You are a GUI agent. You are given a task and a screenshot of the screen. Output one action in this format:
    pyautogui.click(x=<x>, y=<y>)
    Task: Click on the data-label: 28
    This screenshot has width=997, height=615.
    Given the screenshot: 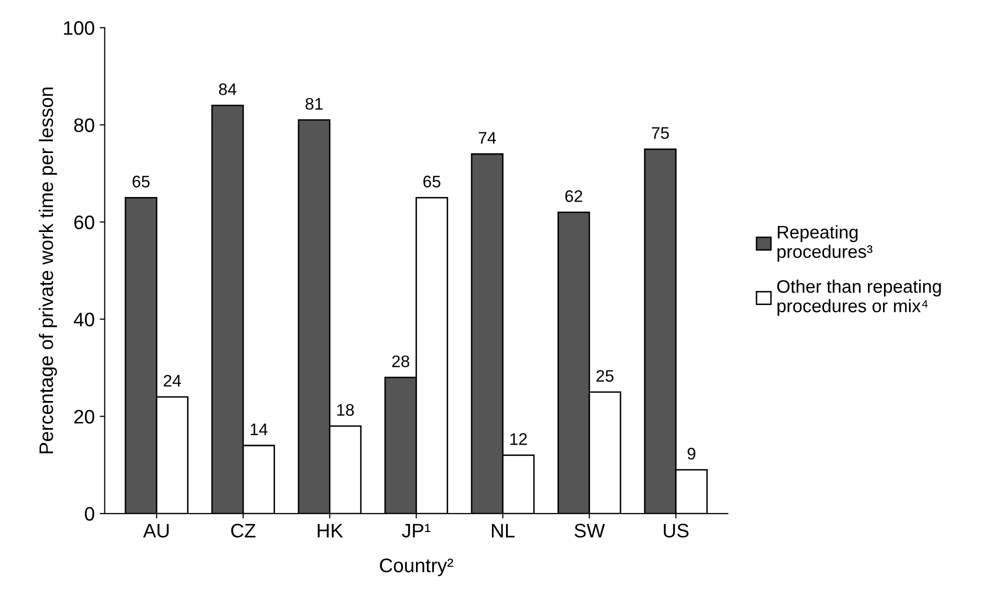 What is the action you would take?
    pyautogui.click(x=401, y=361)
    